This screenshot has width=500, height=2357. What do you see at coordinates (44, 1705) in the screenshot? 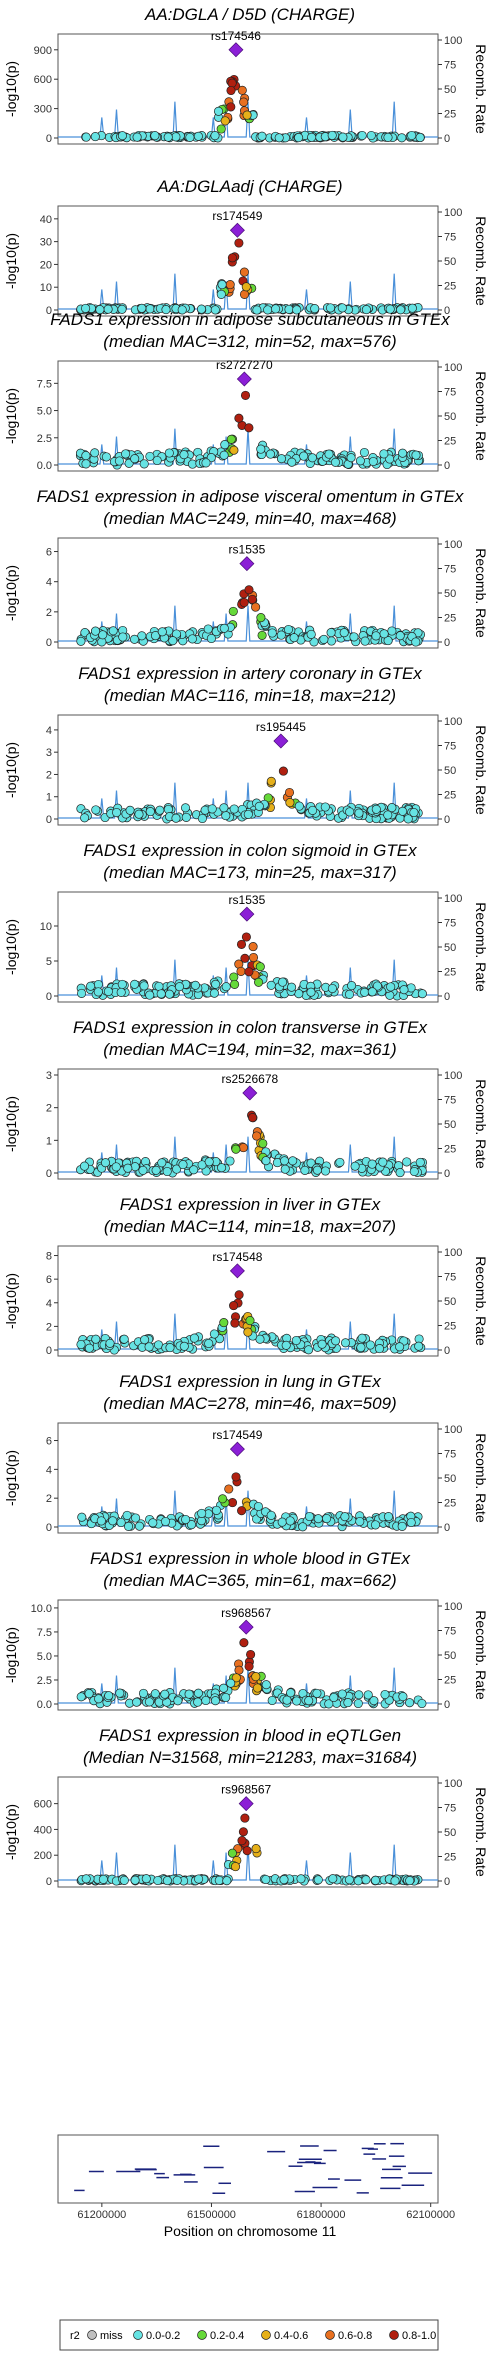
I see `y-tick-label: 0.0` at bounding box center [44, 1705].